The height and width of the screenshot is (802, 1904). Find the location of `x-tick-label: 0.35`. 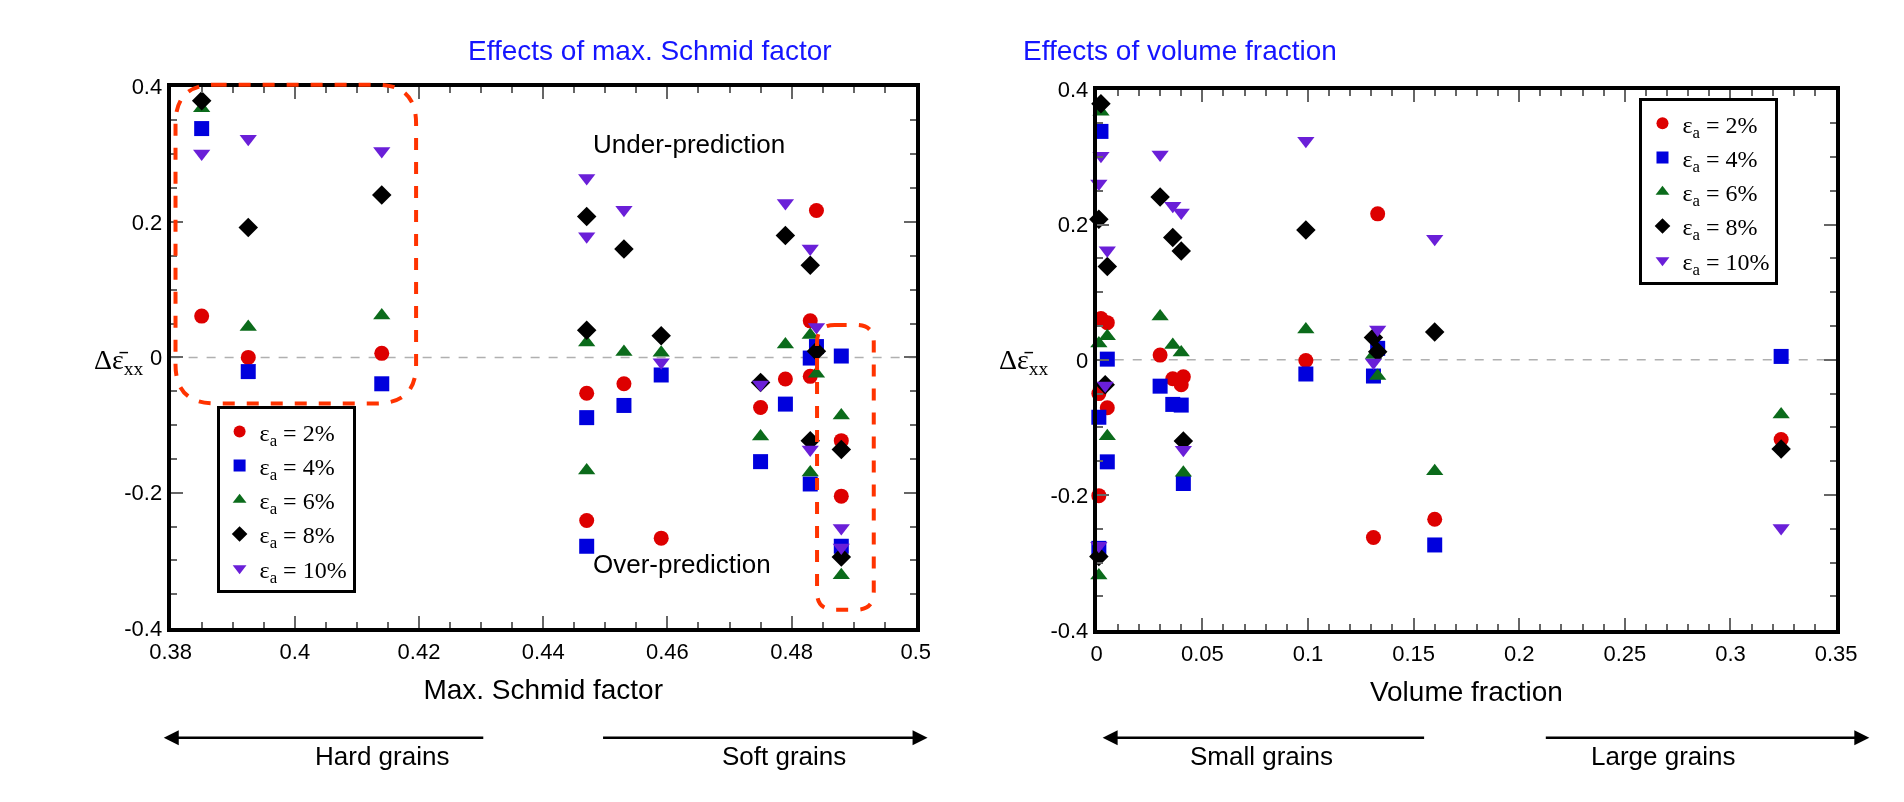

x-tick-label: 0.35 is located at coordinates (1836, 653).